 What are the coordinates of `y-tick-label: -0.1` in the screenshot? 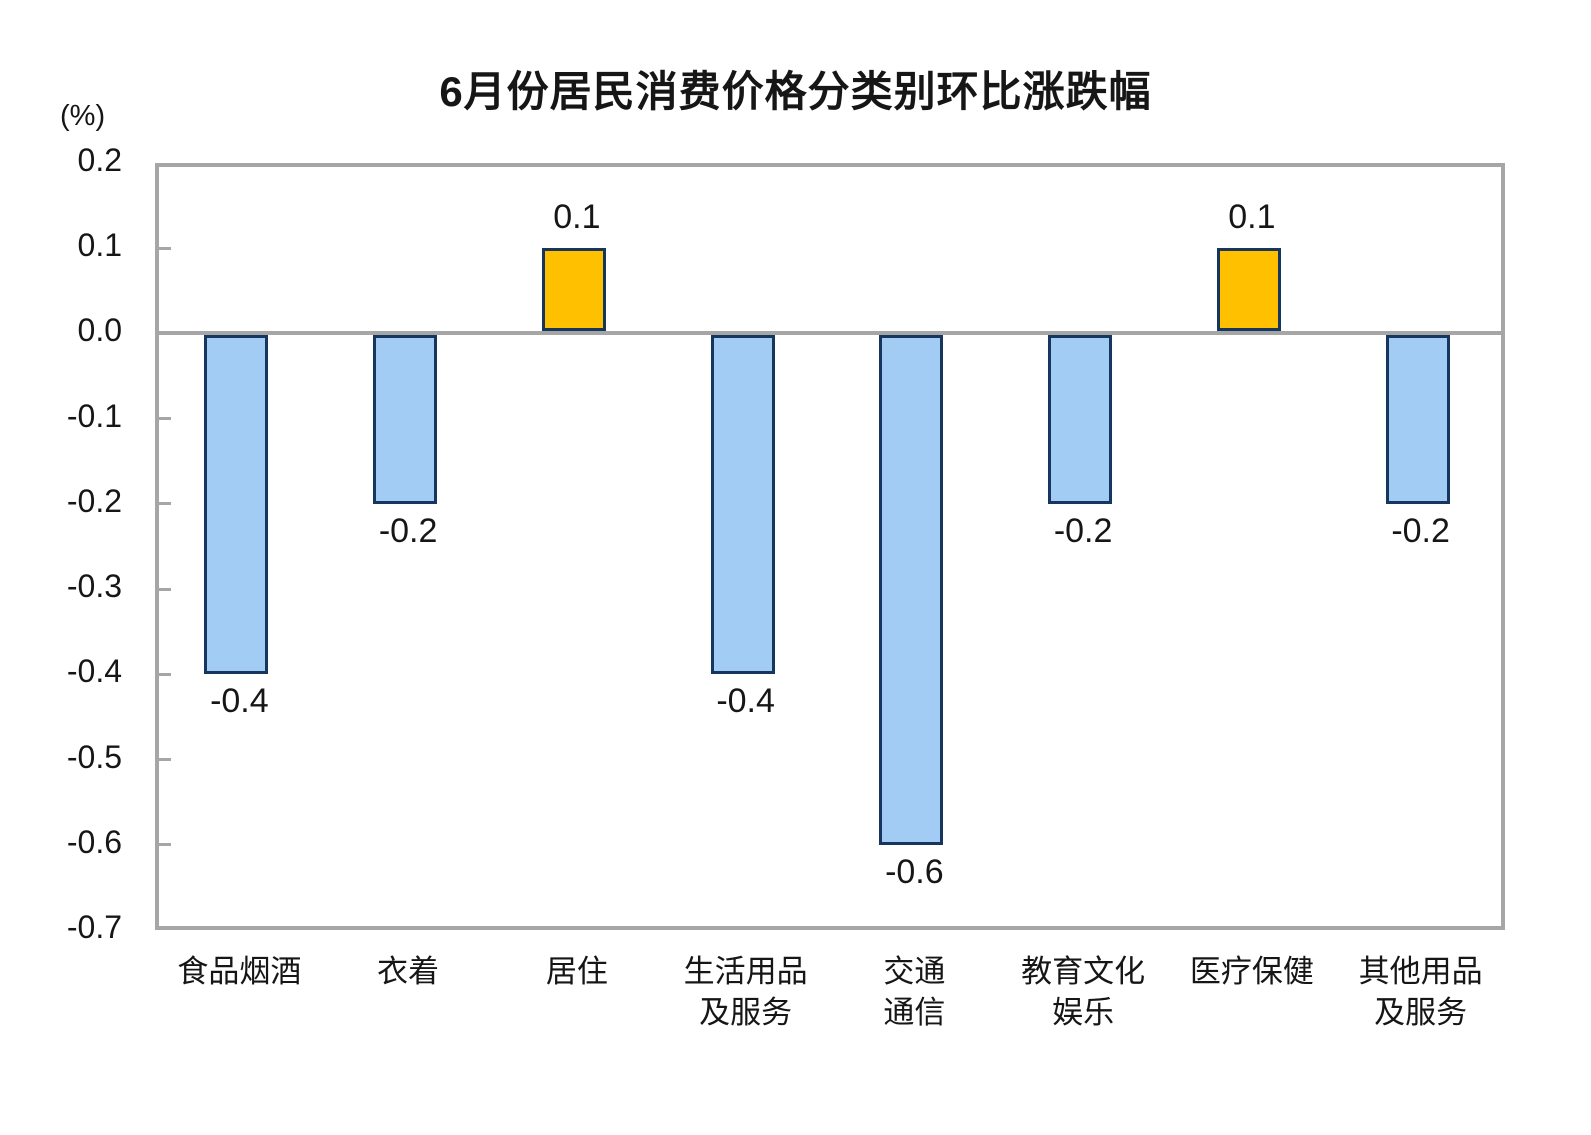 It's located at (94, 415).